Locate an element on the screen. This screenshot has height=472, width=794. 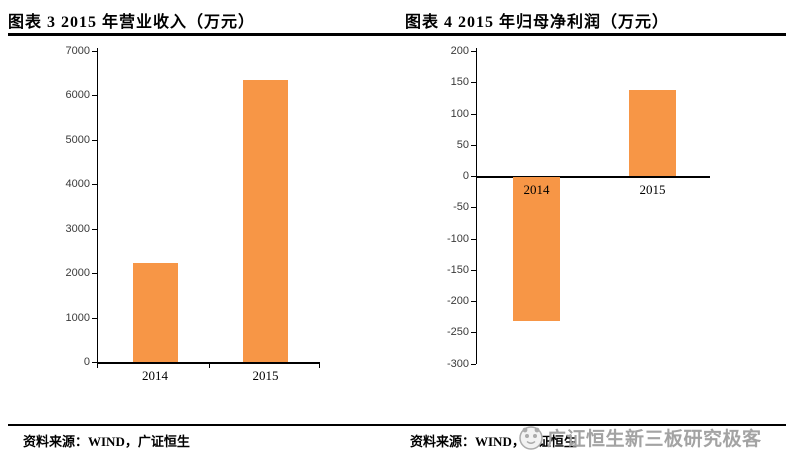
y-tick-label: 1000 is located at coordinates (77, 317).